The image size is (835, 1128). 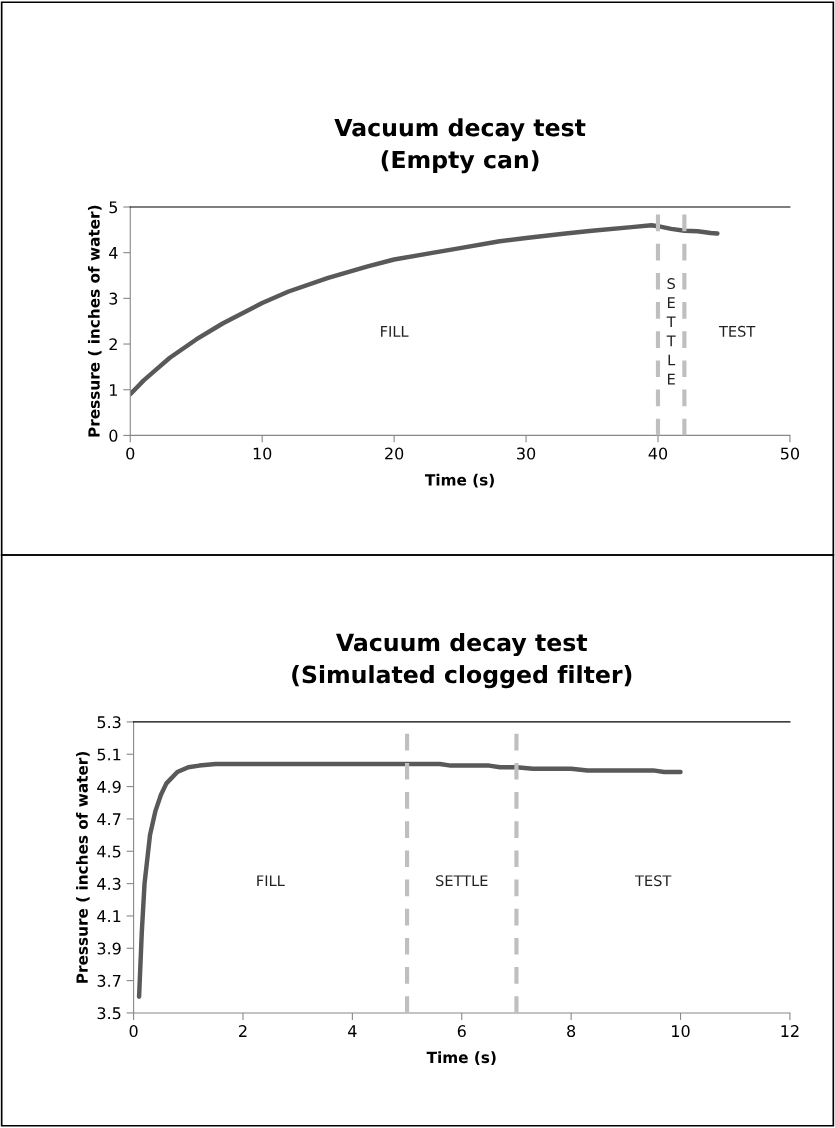 What do you see at coordinates (109, 786) in the screenshot?
I see `y-tick-label: 4.9` at bounding box center [109, 786].